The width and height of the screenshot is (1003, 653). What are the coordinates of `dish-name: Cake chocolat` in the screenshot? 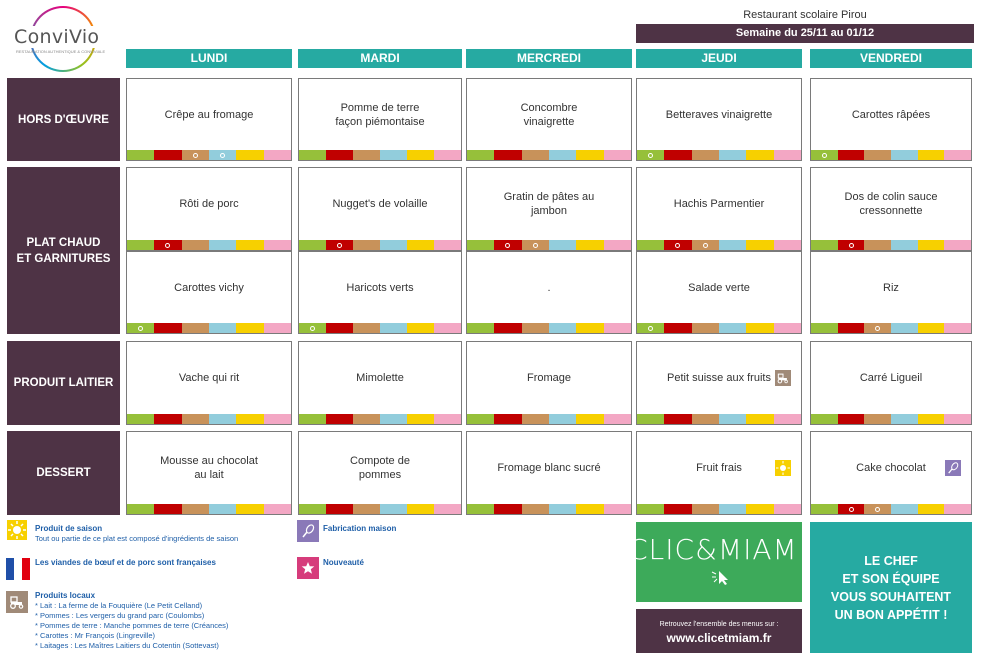 It's located at (891, 468).